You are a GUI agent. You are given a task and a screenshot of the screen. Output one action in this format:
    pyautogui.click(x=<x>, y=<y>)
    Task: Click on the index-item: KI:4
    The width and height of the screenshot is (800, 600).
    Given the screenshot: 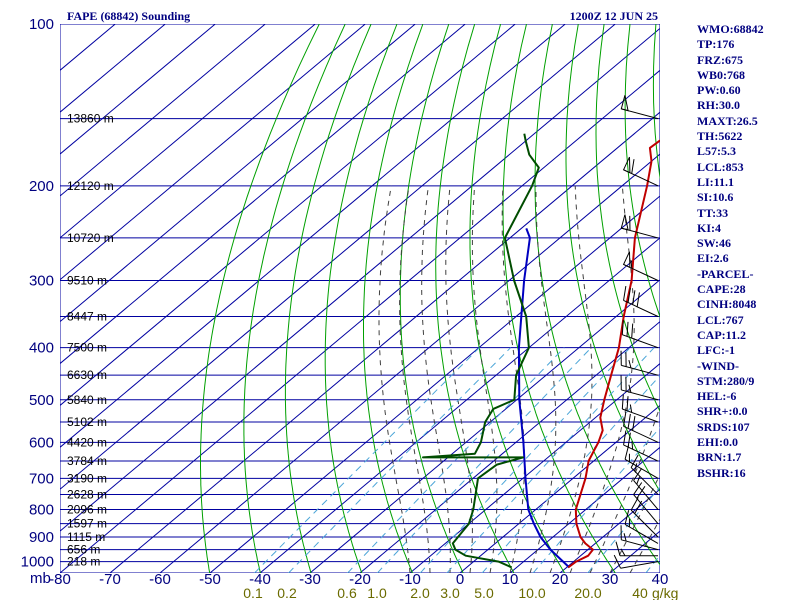 What is the action you would take?
    pyautogui.click(x=709, y=227)
    